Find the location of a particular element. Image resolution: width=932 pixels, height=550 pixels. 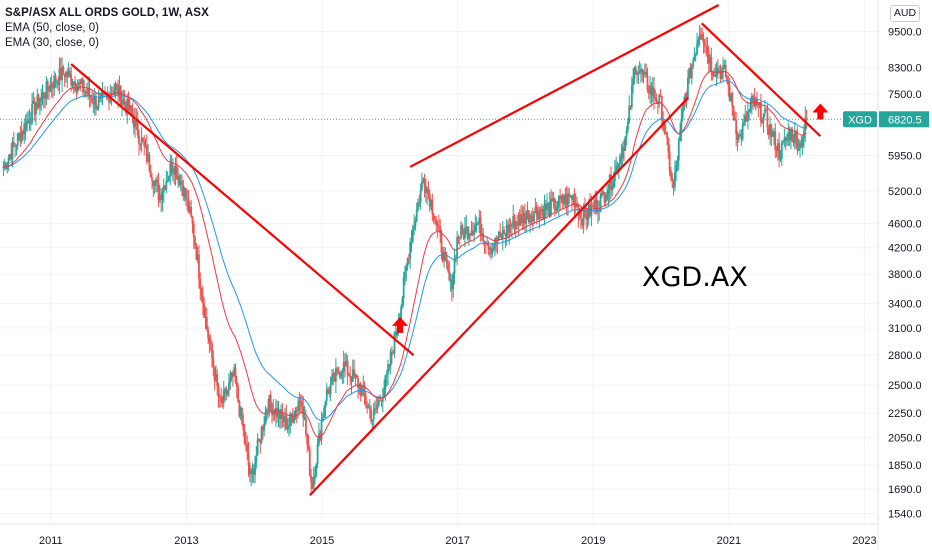

currency-badge: AUD is located at coordinates (905, 13).